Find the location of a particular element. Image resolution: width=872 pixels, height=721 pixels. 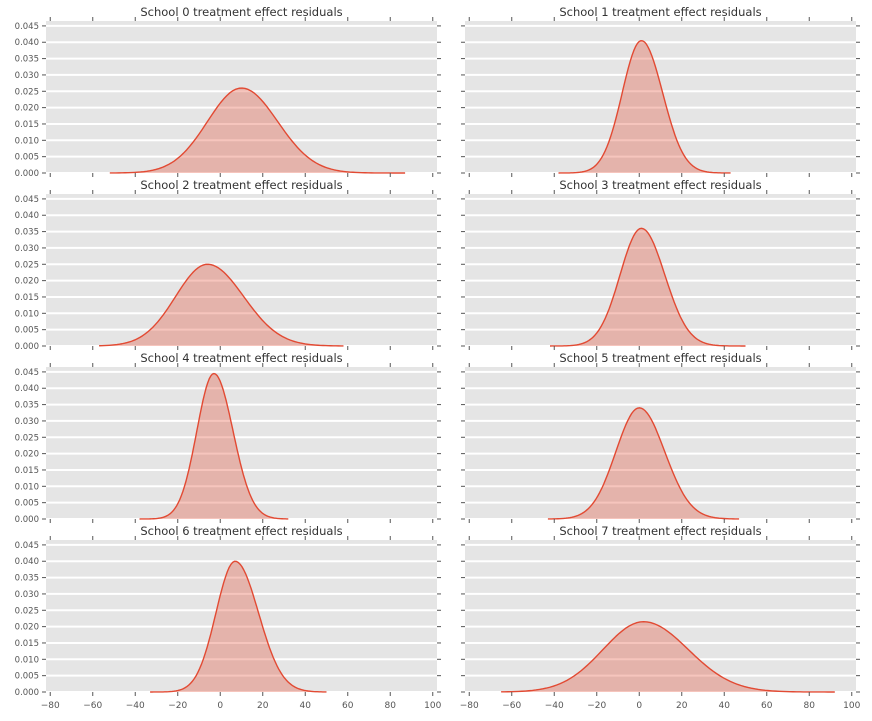

subplot-school-1: School 1 treatment effect residuals is located at coordinates (657, 88).